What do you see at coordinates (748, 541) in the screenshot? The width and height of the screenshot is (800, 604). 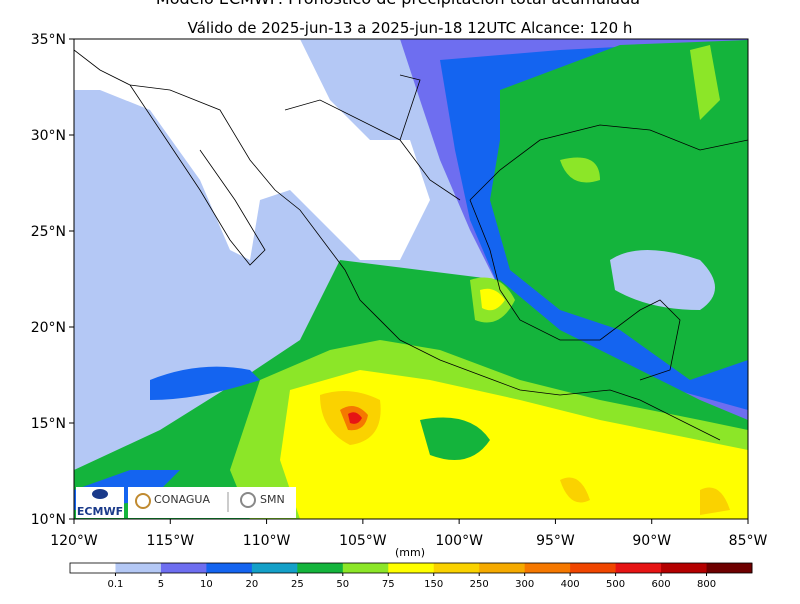 I see `x-tick-label: 85°W` at bounding box center [748, 541].